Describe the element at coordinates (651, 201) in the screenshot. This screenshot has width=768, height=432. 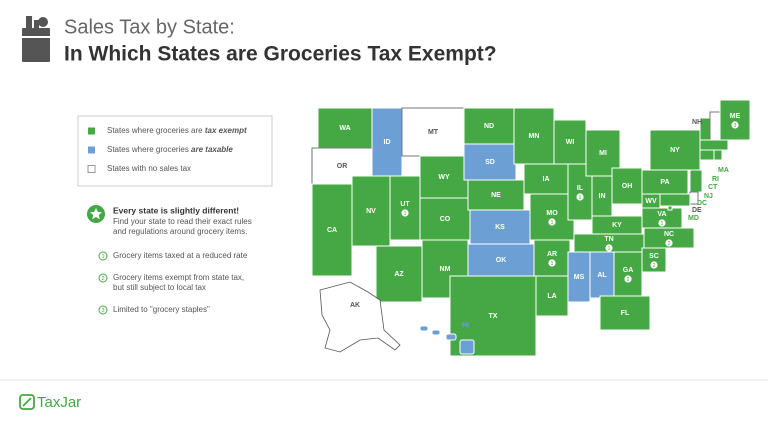
I see `state-label: WV` at that location.